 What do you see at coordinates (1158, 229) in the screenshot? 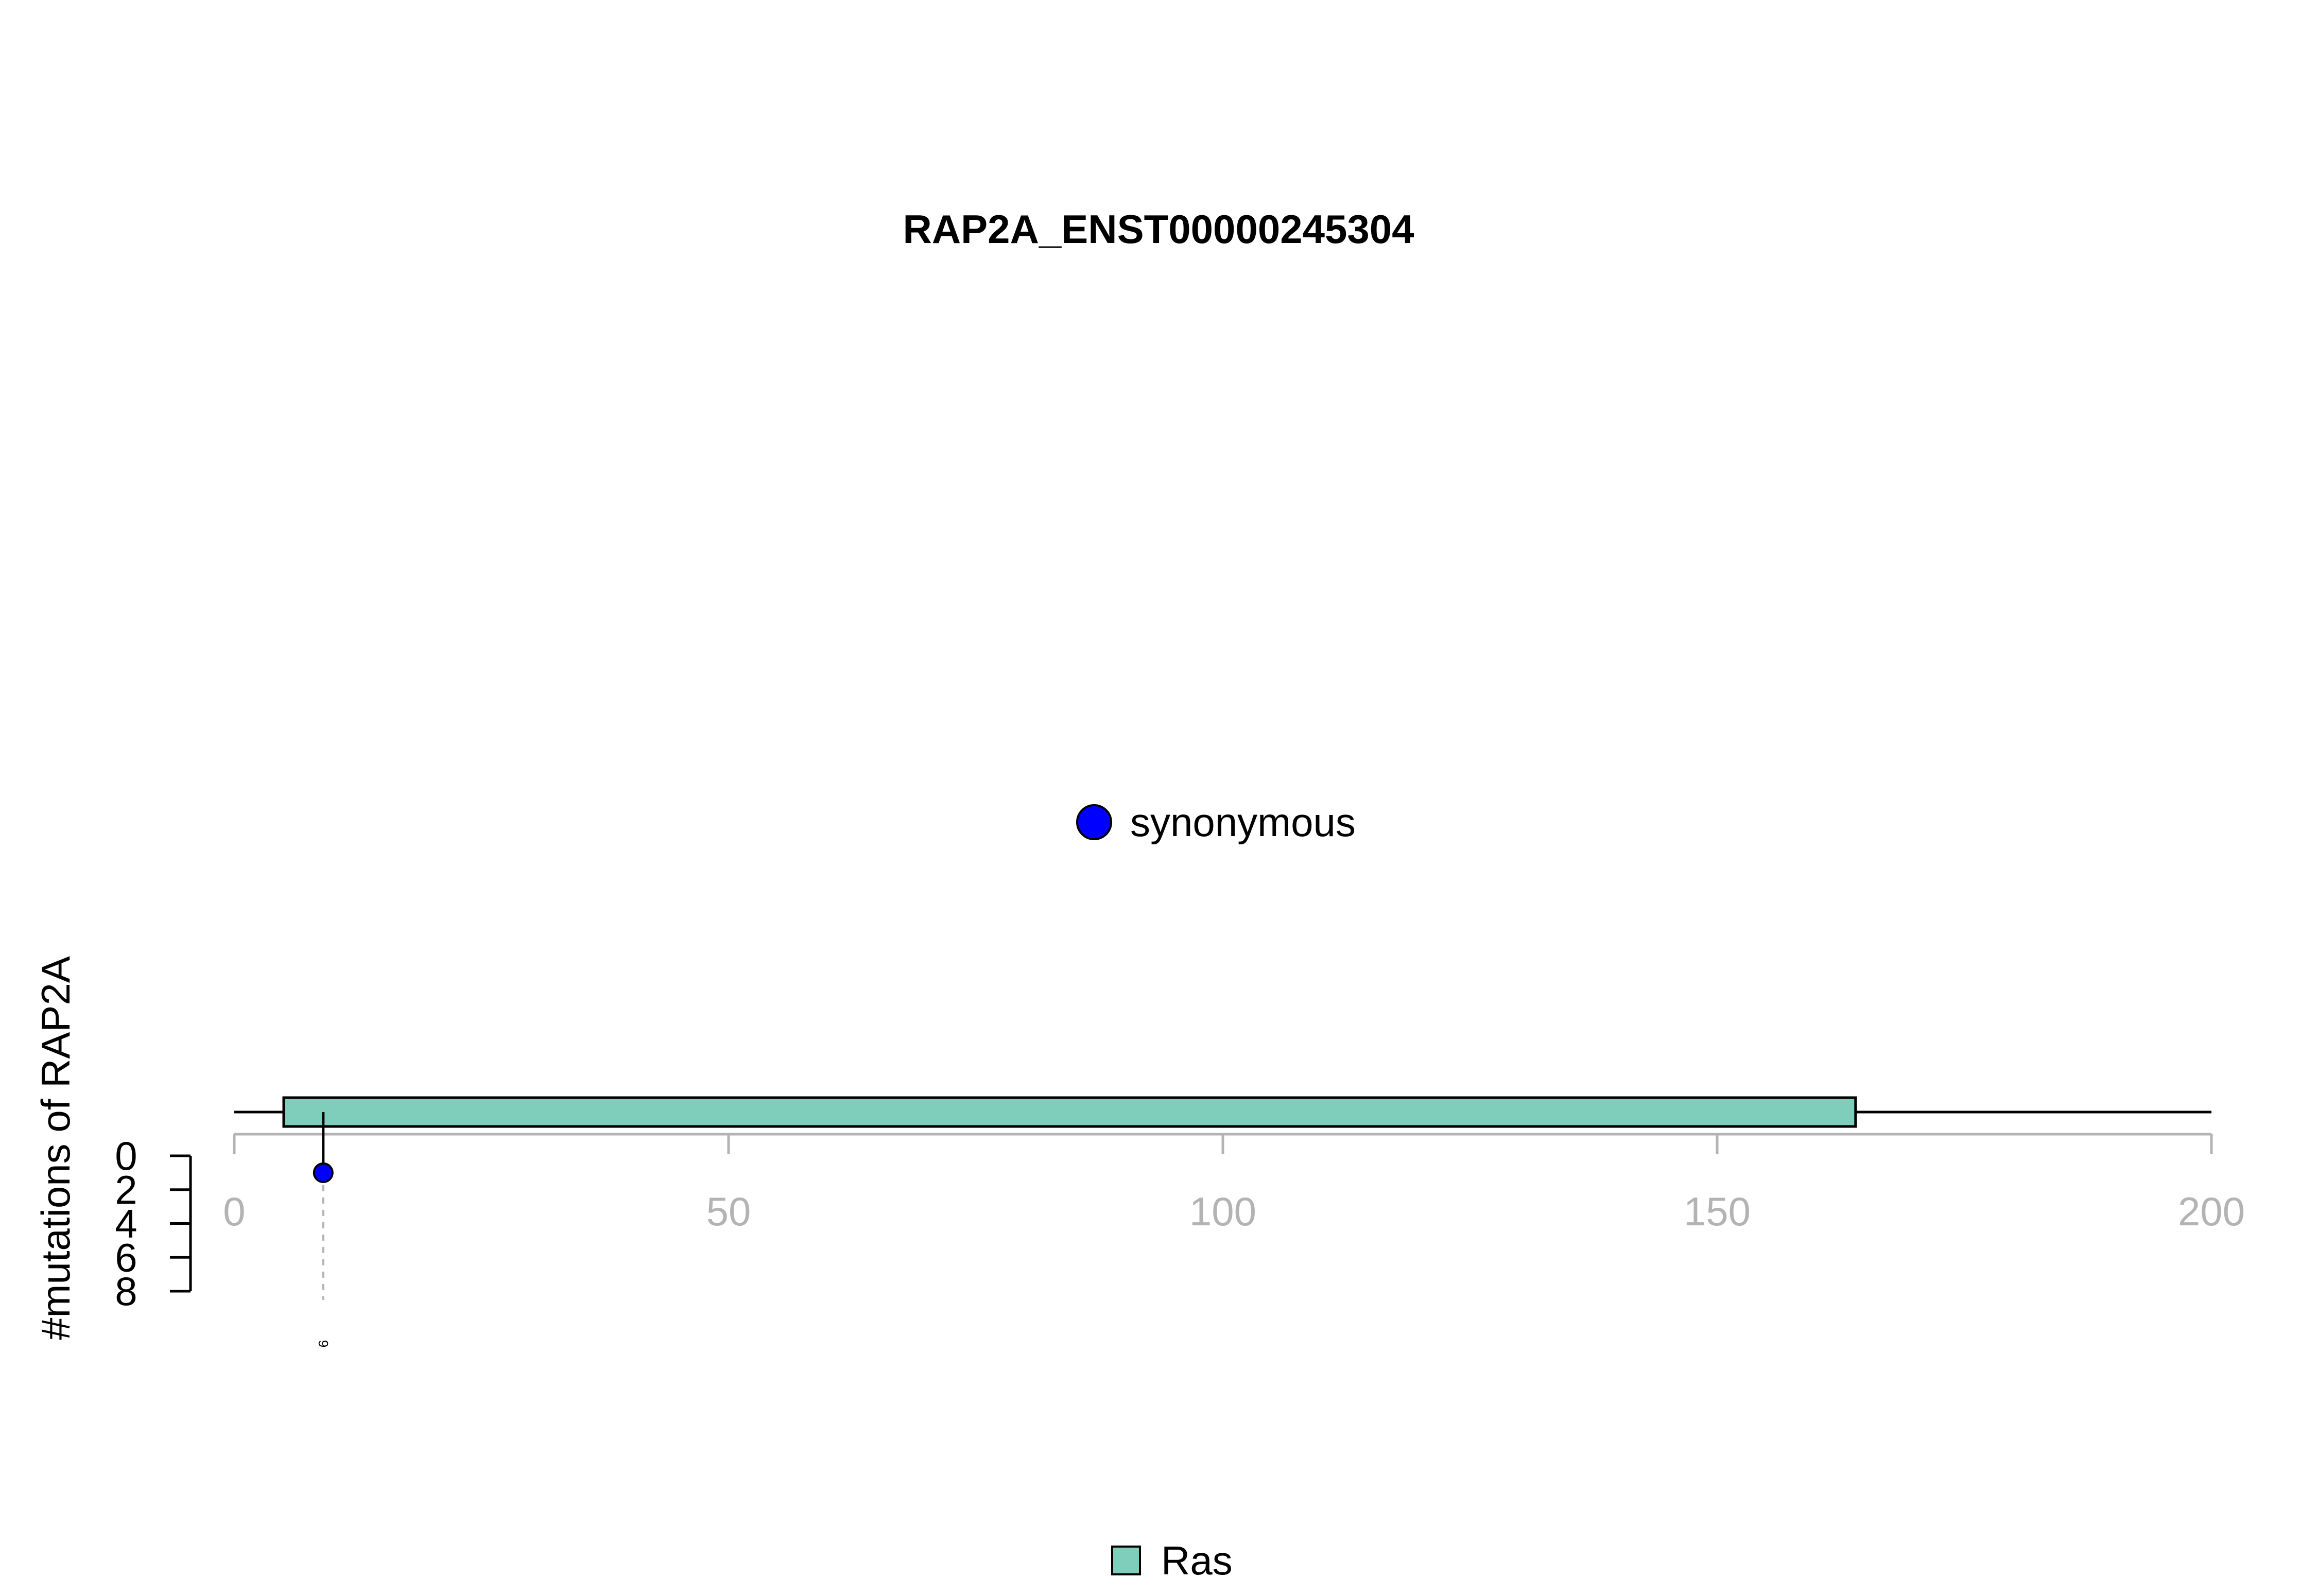
I see `chart-title: RAP2A_ENST00000245304` at bounding box center [1158, 229].